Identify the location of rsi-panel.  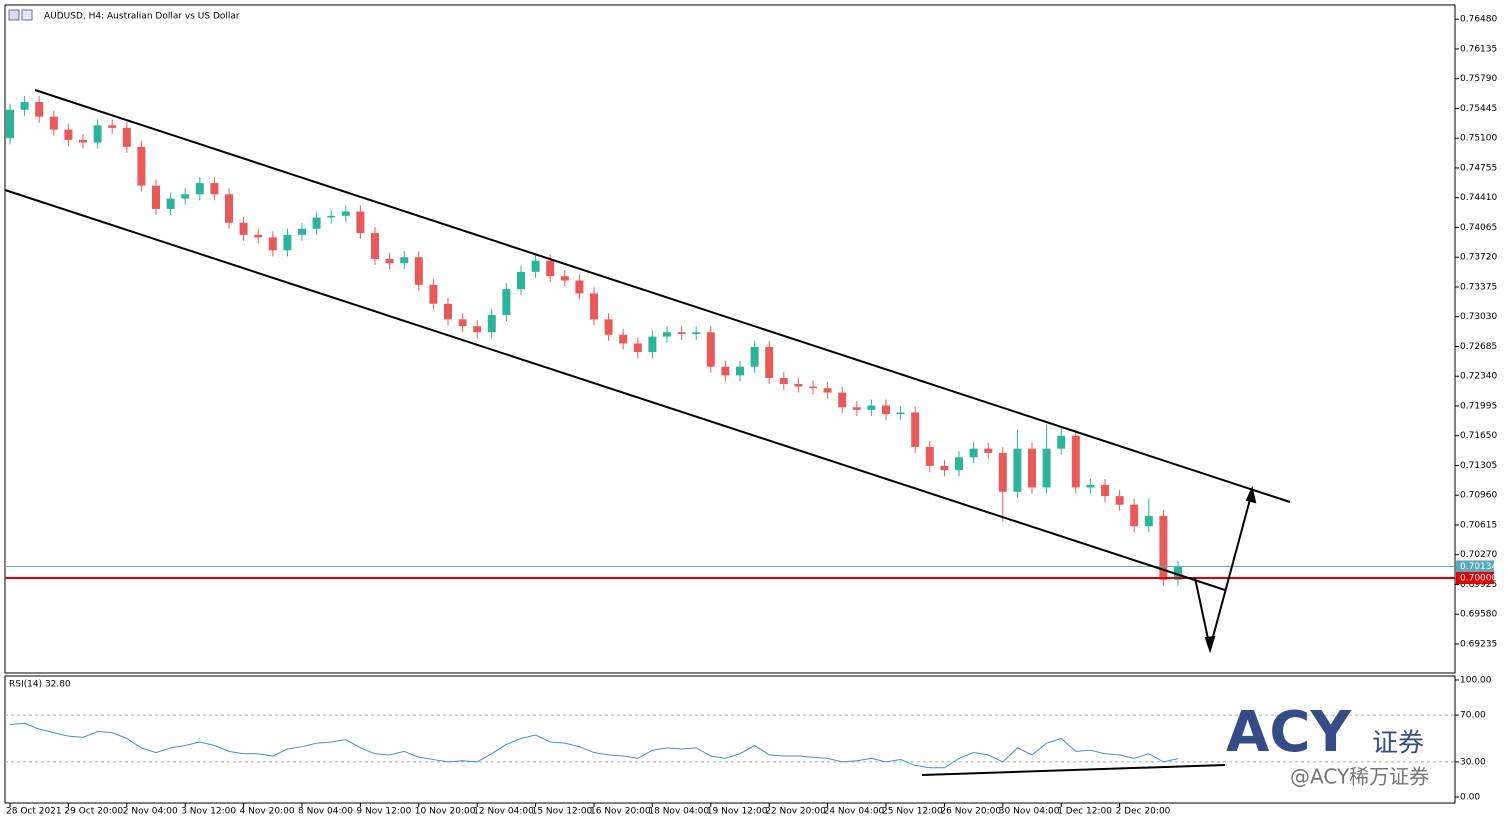
(730, 739).